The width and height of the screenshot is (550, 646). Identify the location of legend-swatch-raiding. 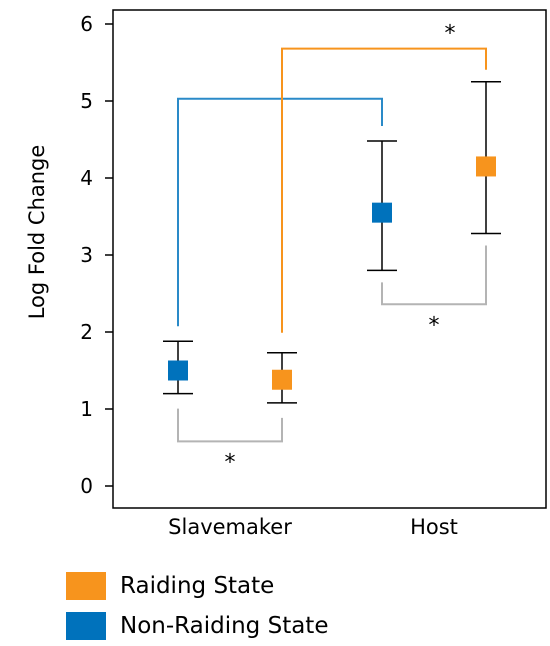
(86, 586).